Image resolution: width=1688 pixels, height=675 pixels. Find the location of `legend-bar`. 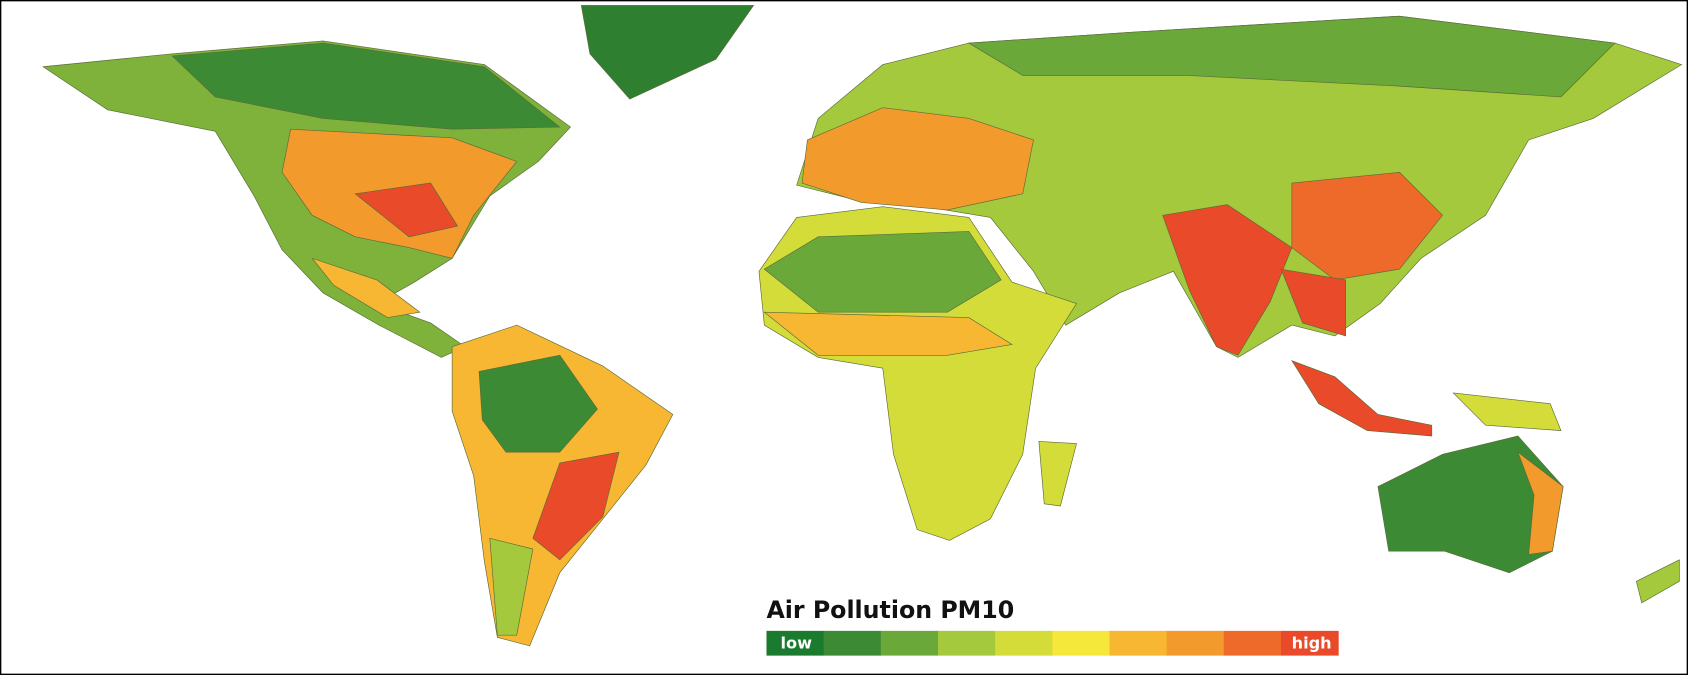

legend-bar is located at coordinates (1052, 643).